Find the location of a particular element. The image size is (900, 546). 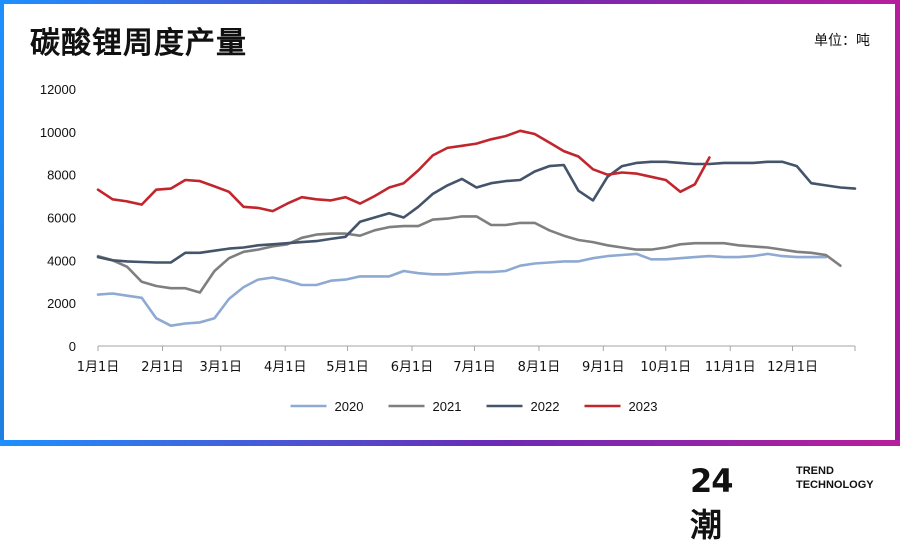

x-tick-label: 8月1日 is located at coordinates (539, 367).